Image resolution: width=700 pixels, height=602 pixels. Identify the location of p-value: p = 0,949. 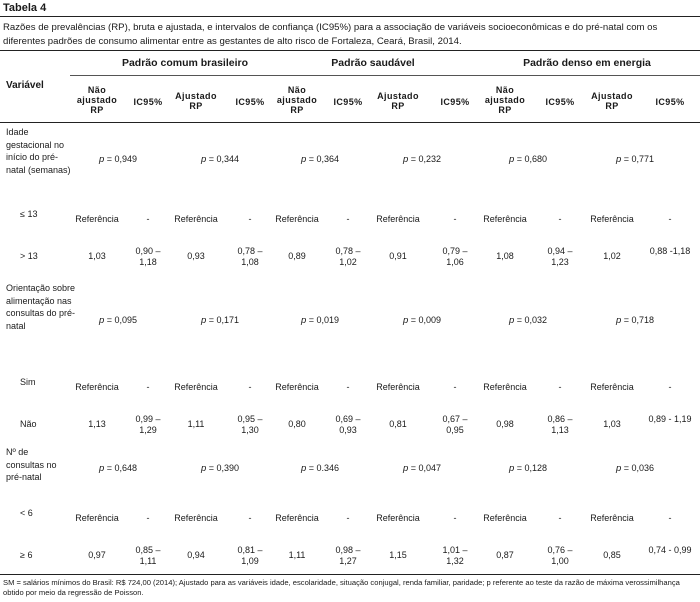
(118, 159).